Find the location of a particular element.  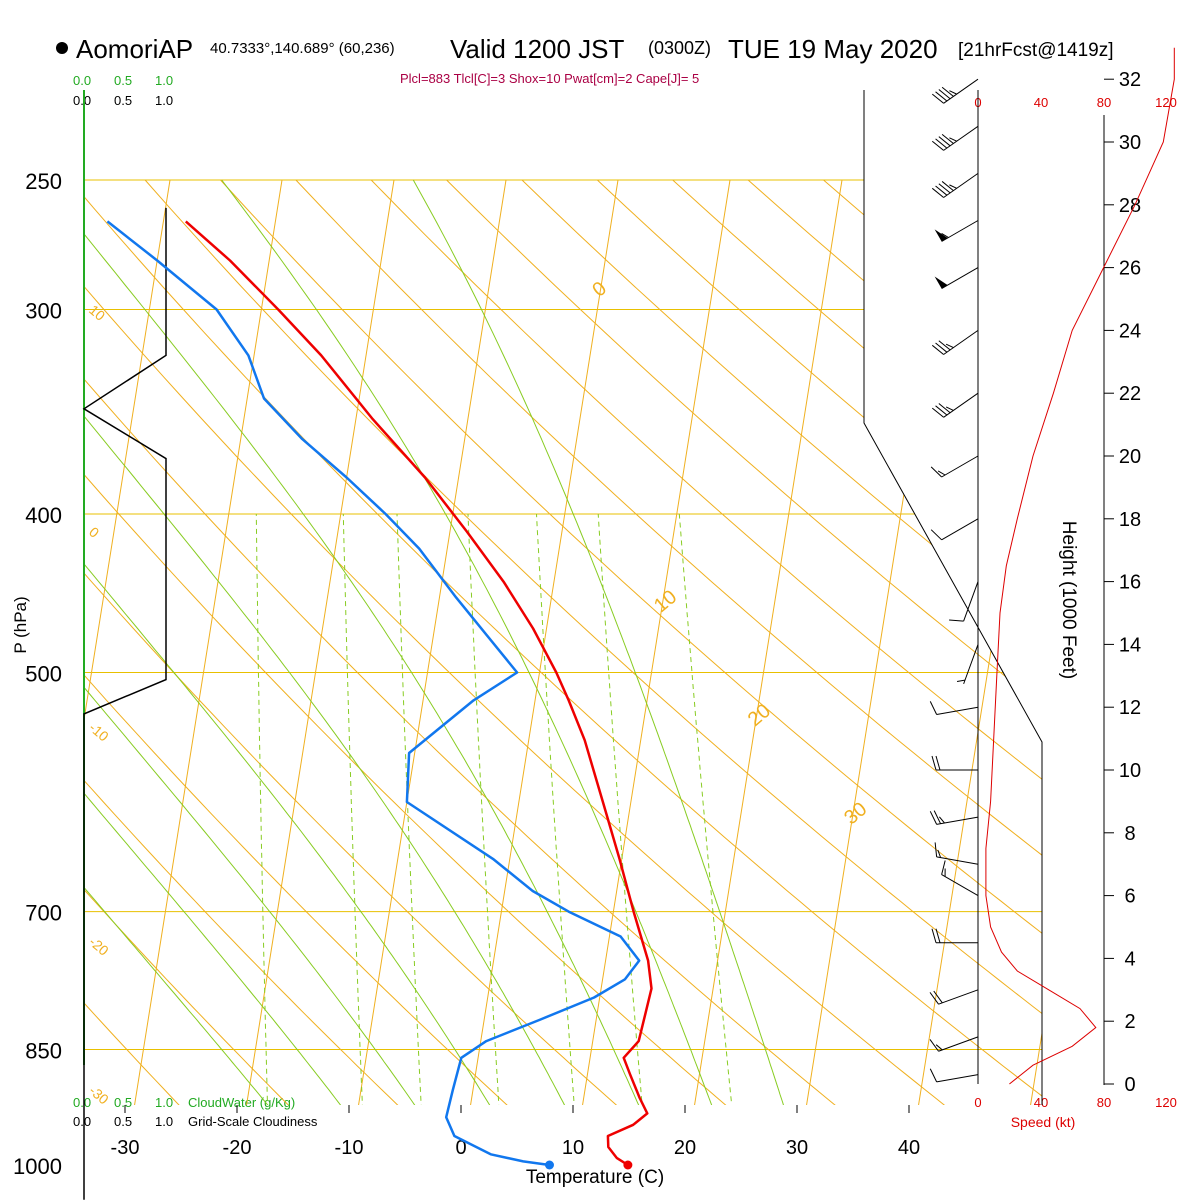

speed-axis-label: Speed (kt) is located at coordinates (1043, 1122).